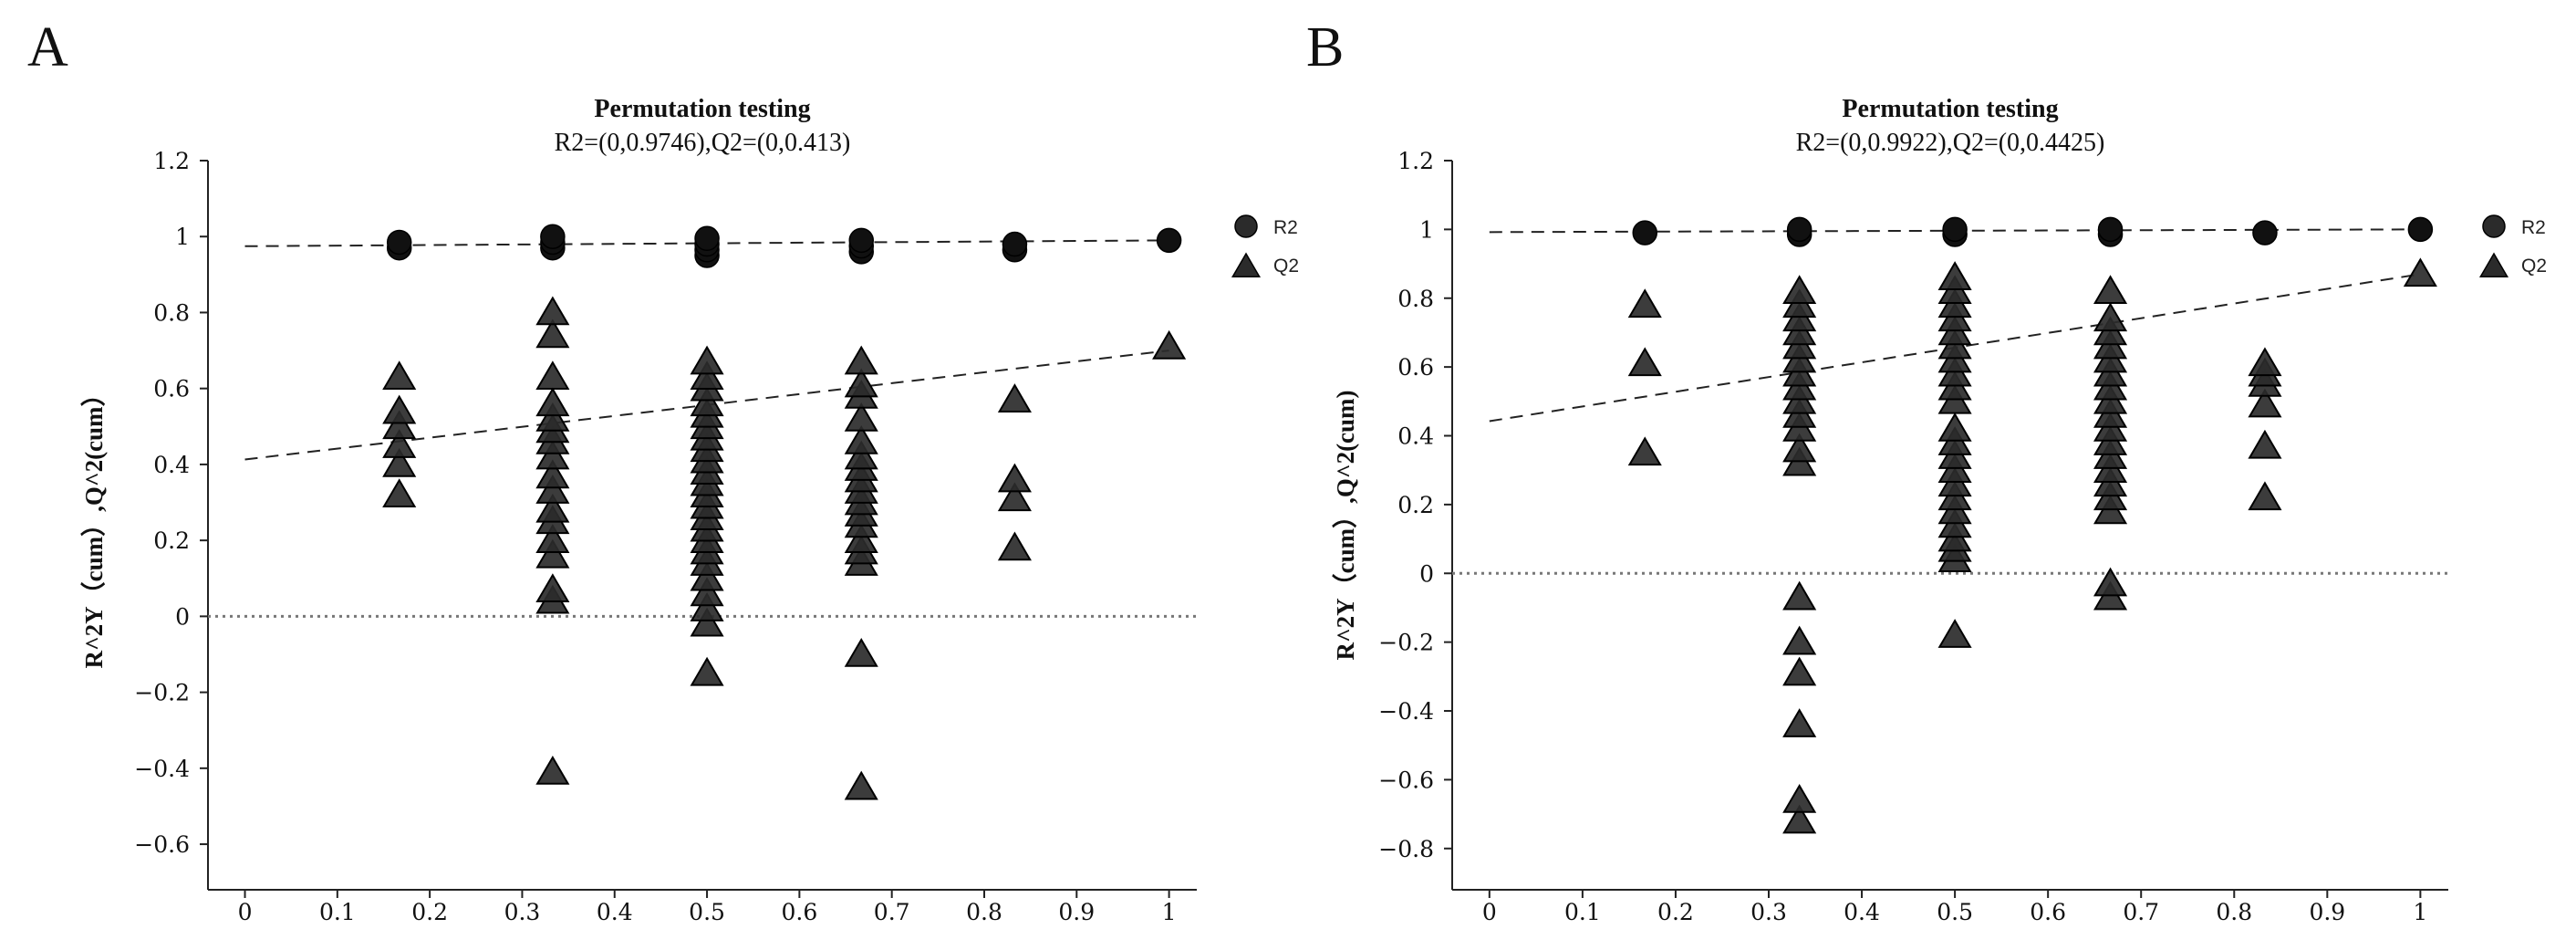  I want to click on legend-label: R2, so click(1285, 227).